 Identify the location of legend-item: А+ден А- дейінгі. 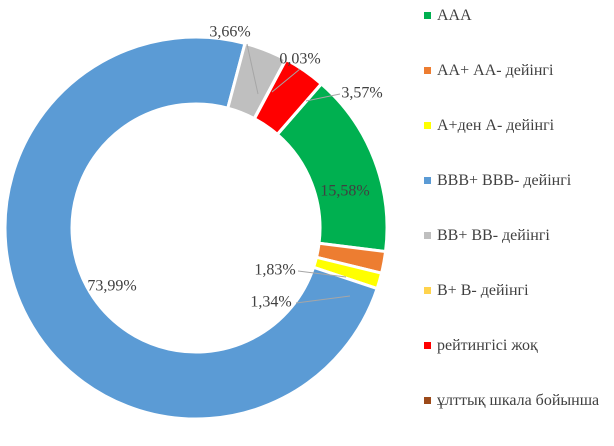
(519, 143).